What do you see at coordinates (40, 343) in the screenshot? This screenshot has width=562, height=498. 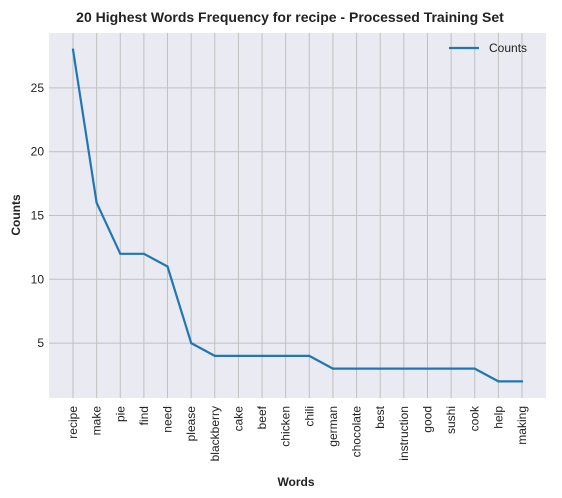 I see `y-tick-label: 5` at bounding box center [40, 343].